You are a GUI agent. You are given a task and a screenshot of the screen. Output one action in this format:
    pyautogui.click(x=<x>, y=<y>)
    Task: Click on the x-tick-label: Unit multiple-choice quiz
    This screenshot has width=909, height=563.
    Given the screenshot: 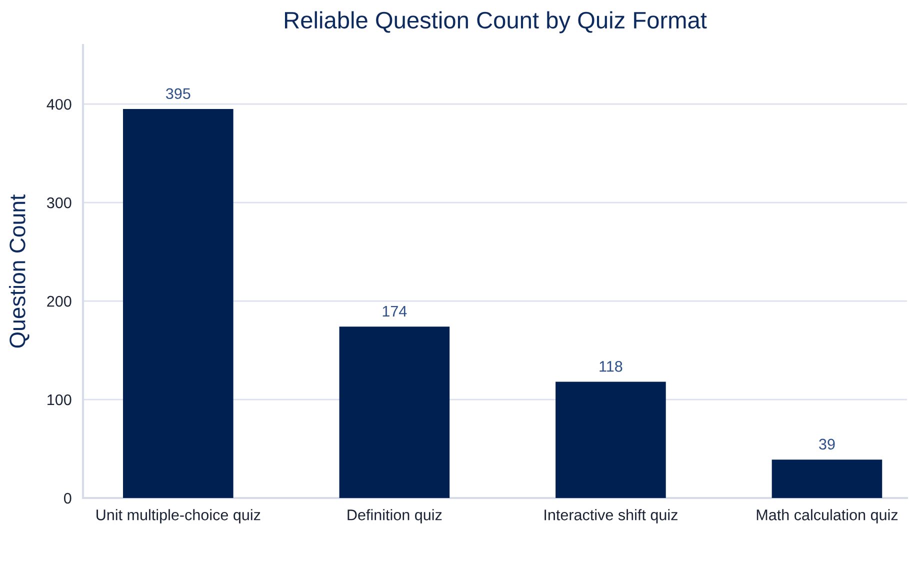 What is the action you would take?
    pyautogui.click(x=178, y=516)
    